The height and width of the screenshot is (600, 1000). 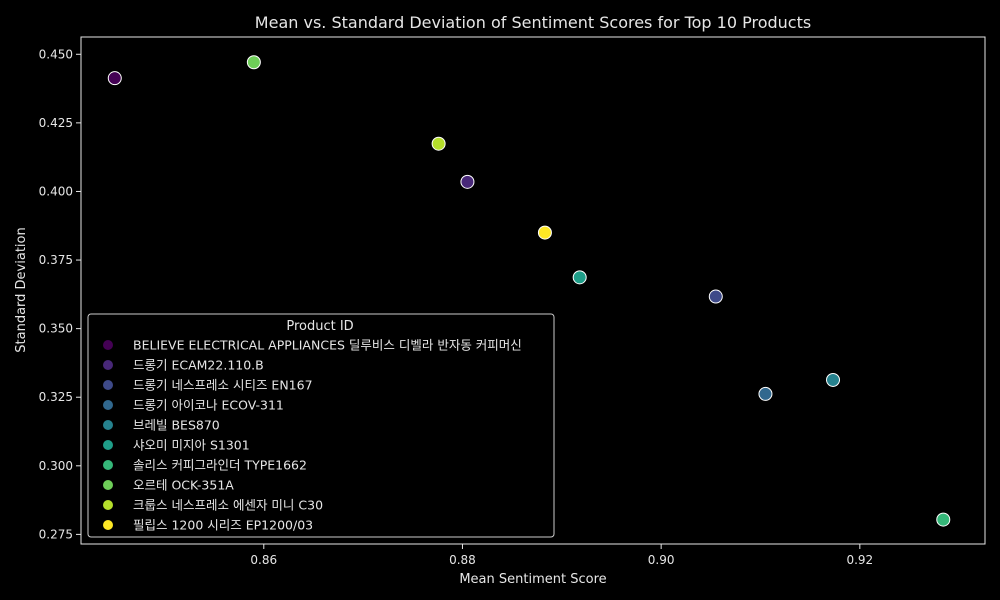 I want to click on x-axis: 0.86 0.88 0.90 0.92, so click(x=561, y=555).